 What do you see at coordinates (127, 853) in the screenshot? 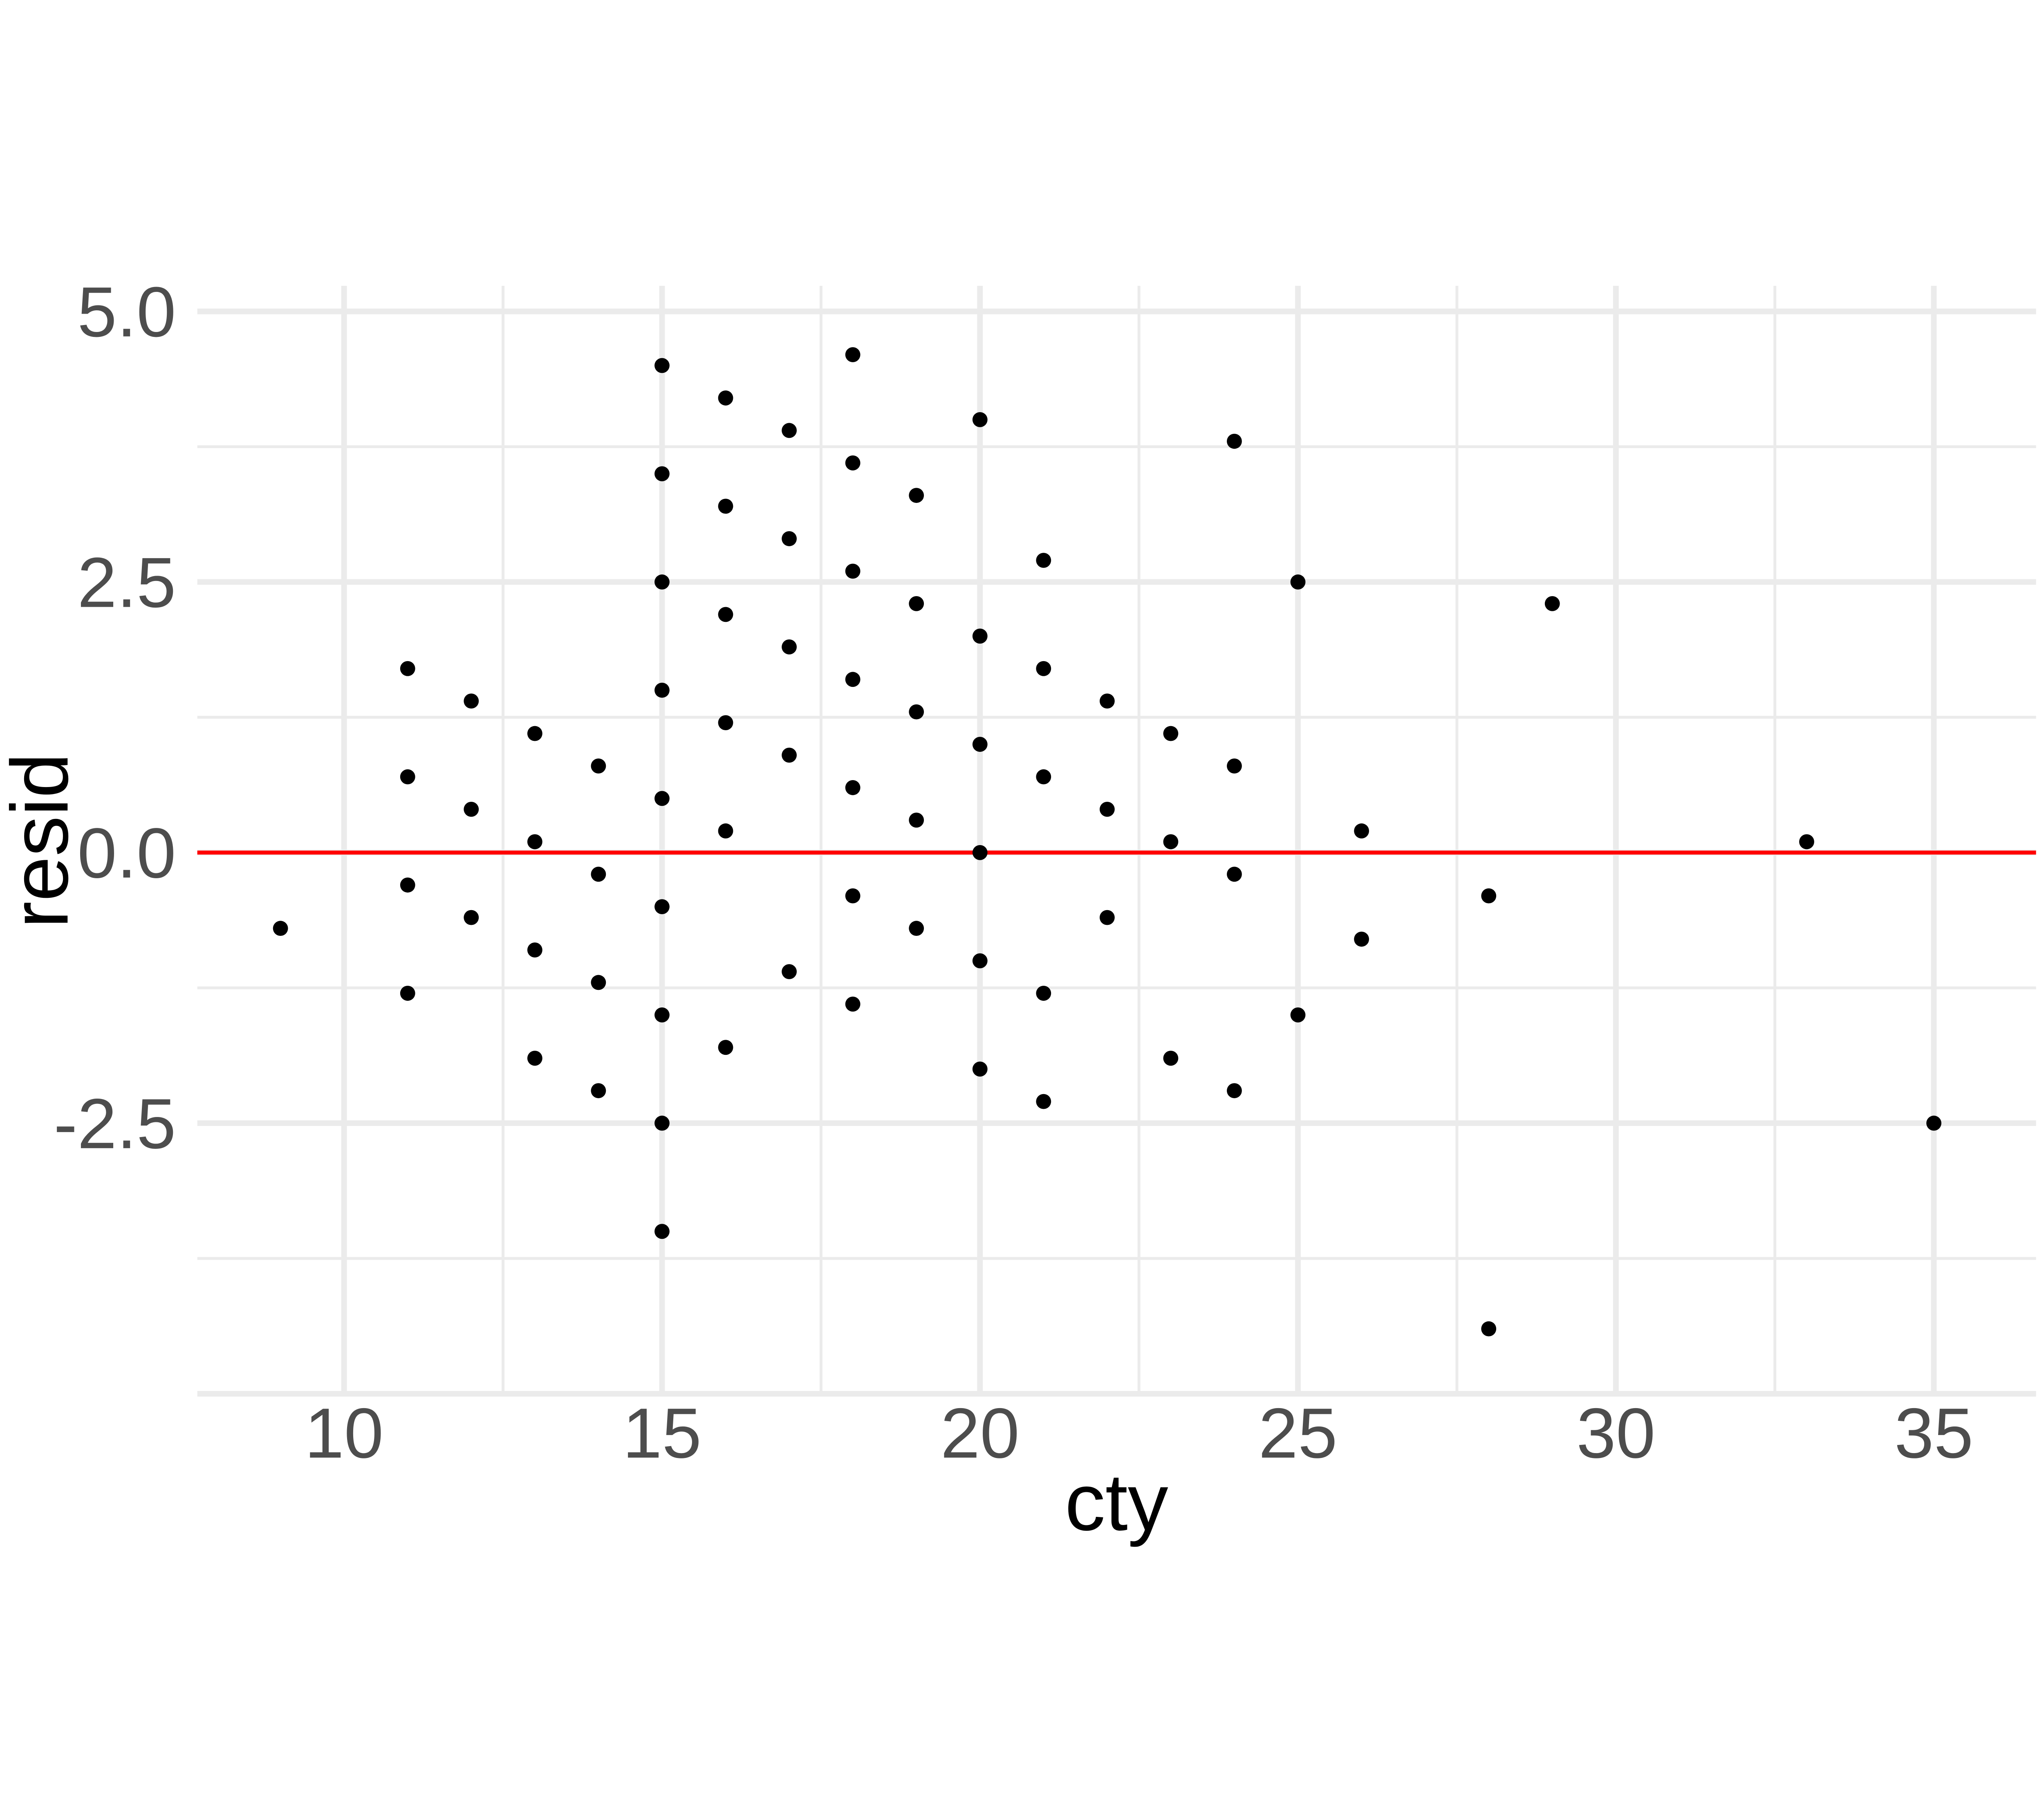
I see `y-tick-label: 0.0` at bounding box center [127, 853].